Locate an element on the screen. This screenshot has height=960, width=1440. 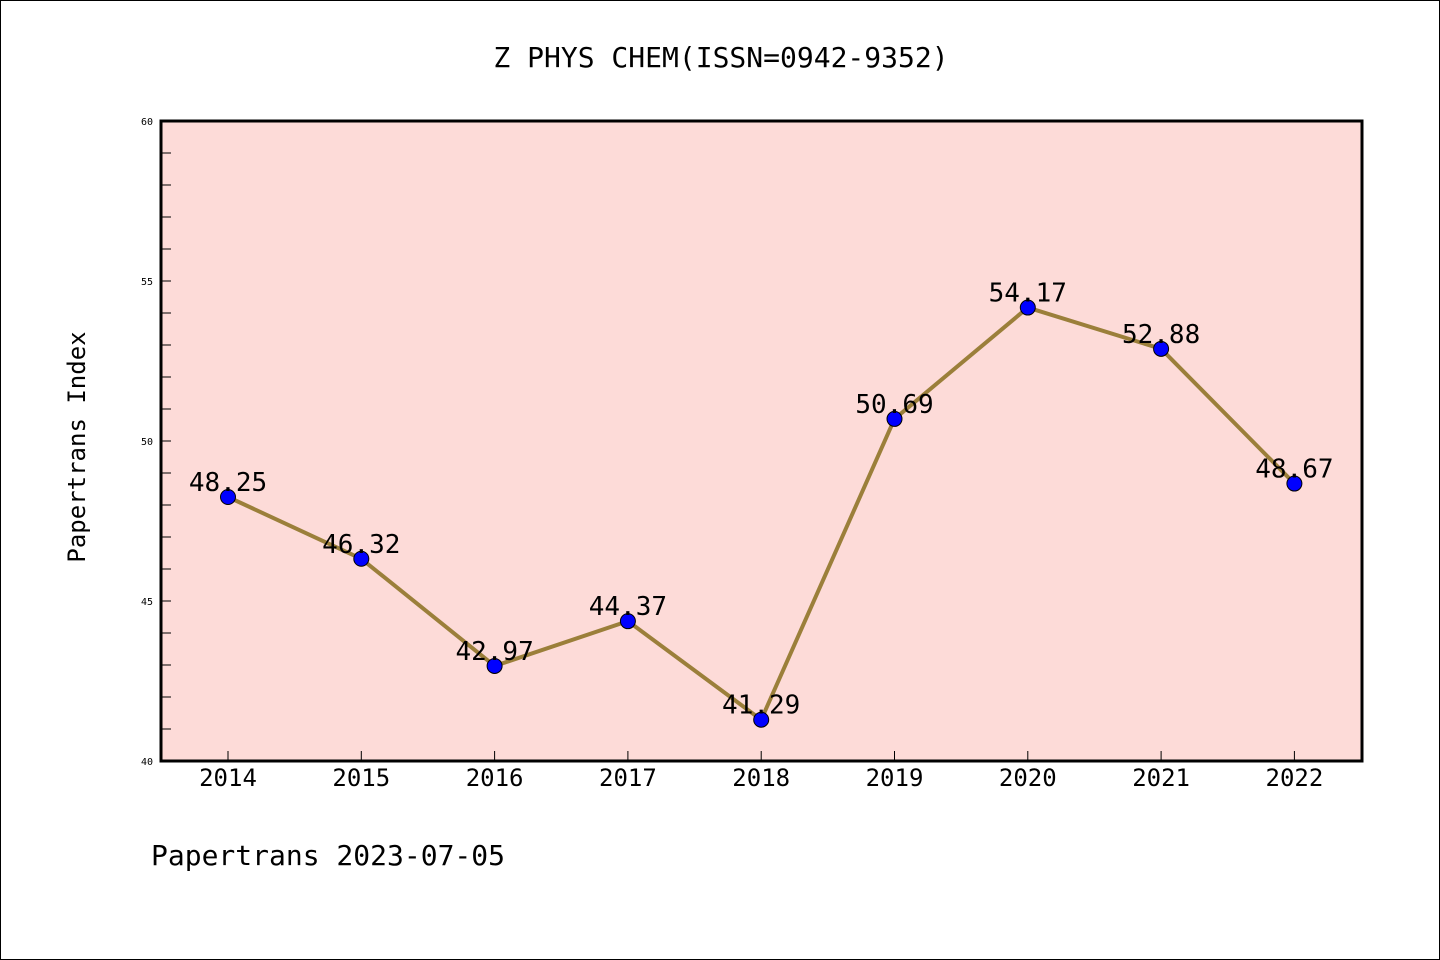
x-tick-label: 2015 is located at coordinates (361, 778).